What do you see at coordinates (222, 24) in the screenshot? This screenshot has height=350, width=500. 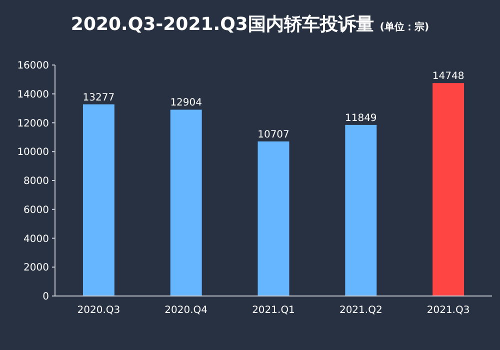 I see `title: 2020.Q3-2021.Q3国内轿车投诉量` at bounding box center [222, 24].